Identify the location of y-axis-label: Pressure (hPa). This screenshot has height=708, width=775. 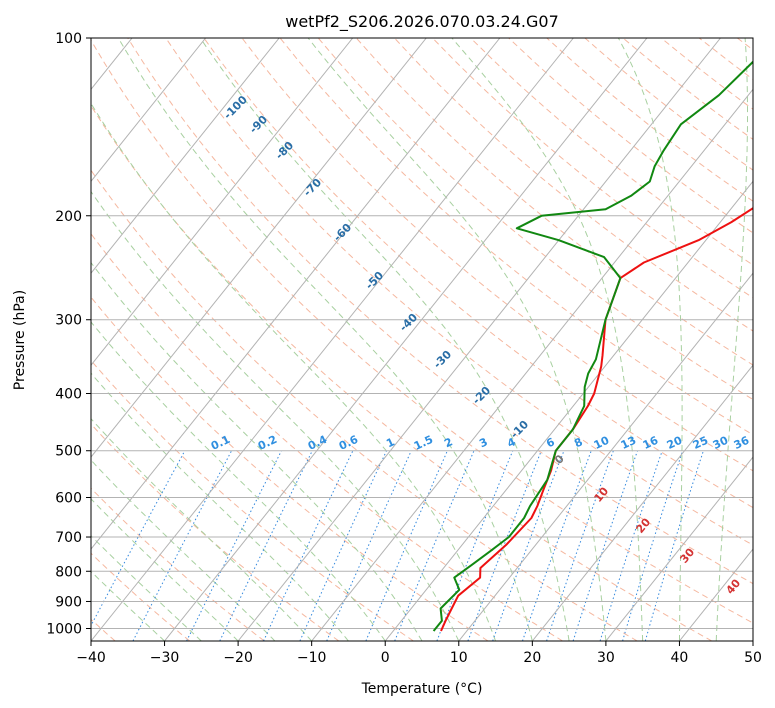
(20, 340).